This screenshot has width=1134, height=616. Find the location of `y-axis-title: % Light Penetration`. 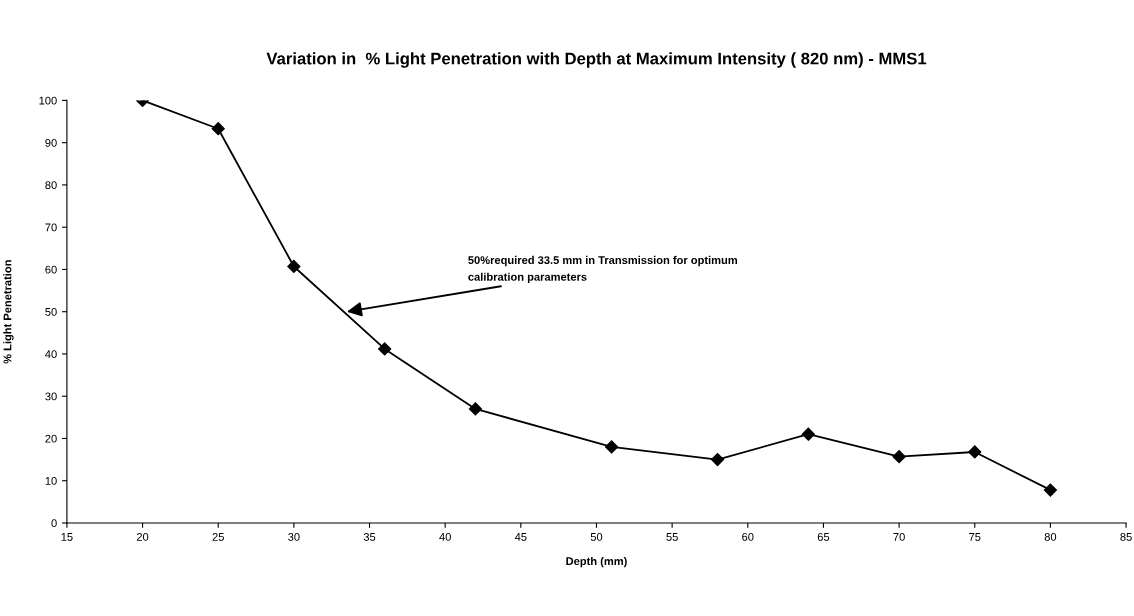

y-axis-title: % Light Penetration is located at coordinates (8, 312).